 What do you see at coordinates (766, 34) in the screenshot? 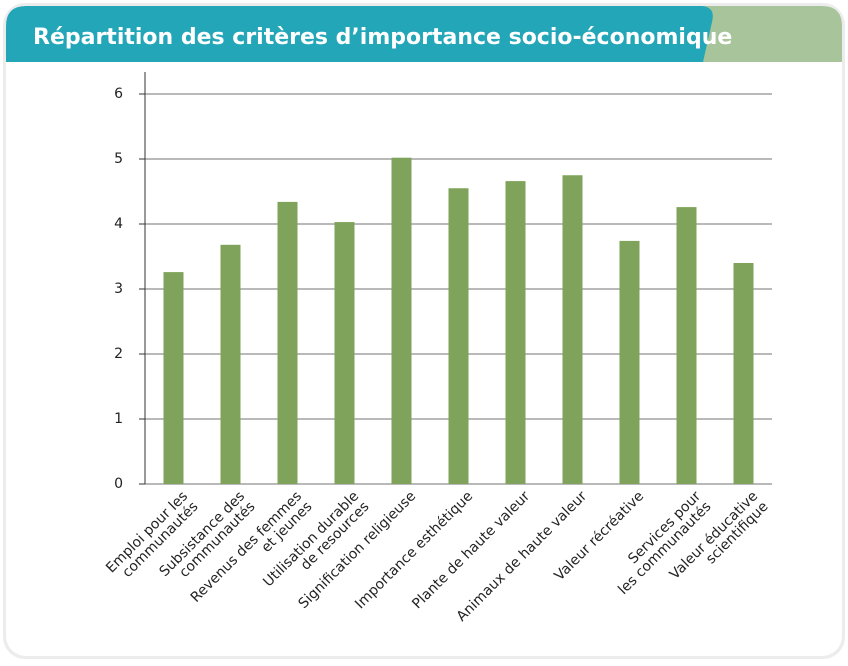
I see `header-tab` at bounding box center [766, 34].